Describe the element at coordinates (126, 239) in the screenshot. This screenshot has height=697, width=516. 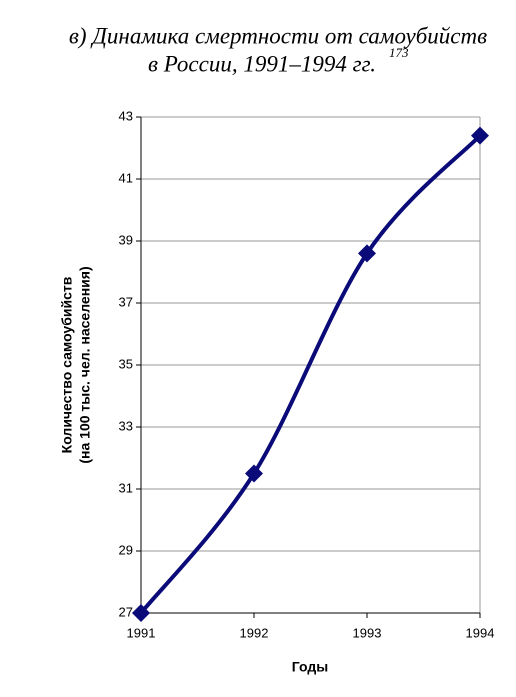
I see `y-tick-label: 39` at that location.